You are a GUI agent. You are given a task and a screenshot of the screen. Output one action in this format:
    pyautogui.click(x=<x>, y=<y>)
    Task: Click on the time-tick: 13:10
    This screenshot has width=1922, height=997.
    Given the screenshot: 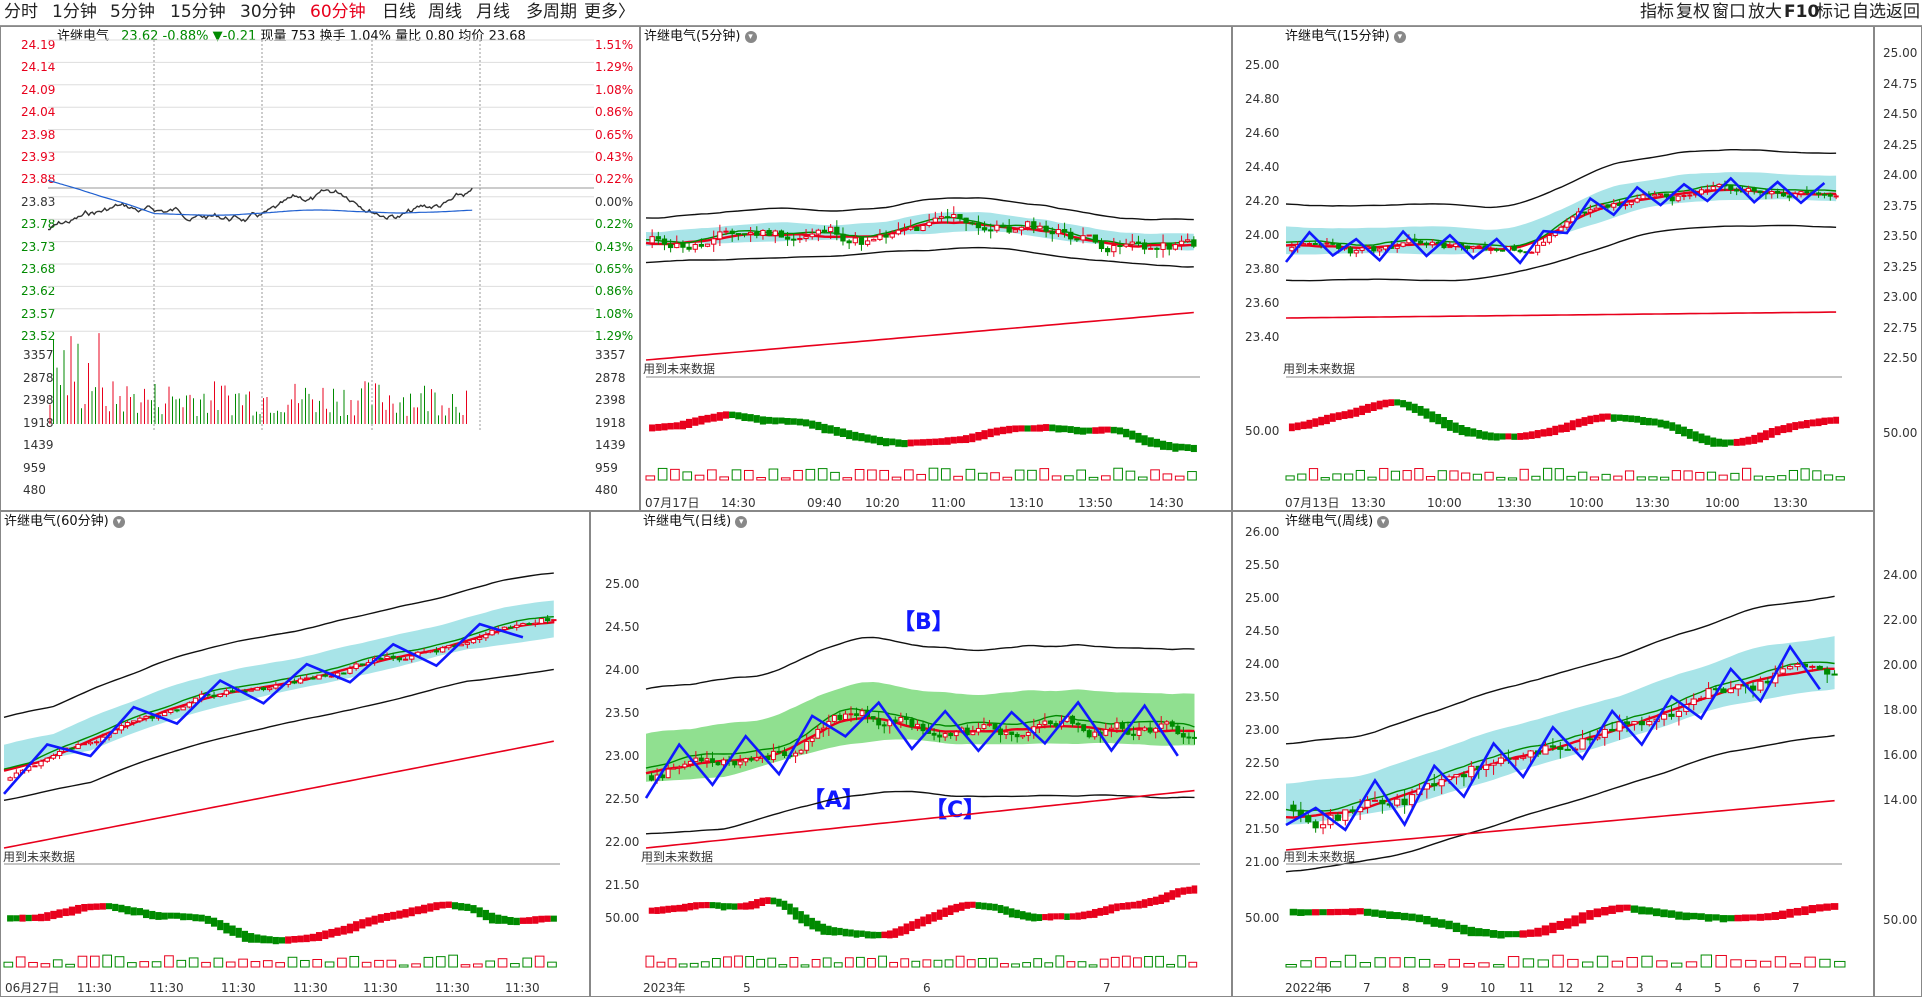 What is the action you would take?
    pyautogui.click(x=1026, y=503)
    